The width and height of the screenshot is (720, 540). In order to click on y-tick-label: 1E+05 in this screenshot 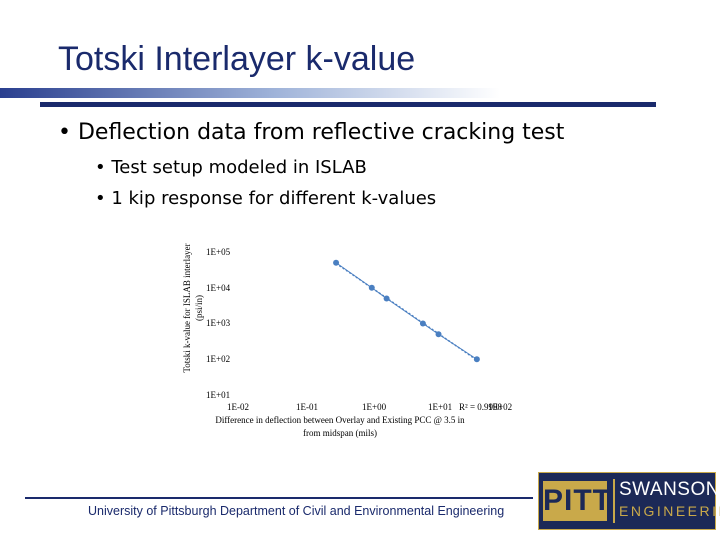, I will do `click(218, 252)`.